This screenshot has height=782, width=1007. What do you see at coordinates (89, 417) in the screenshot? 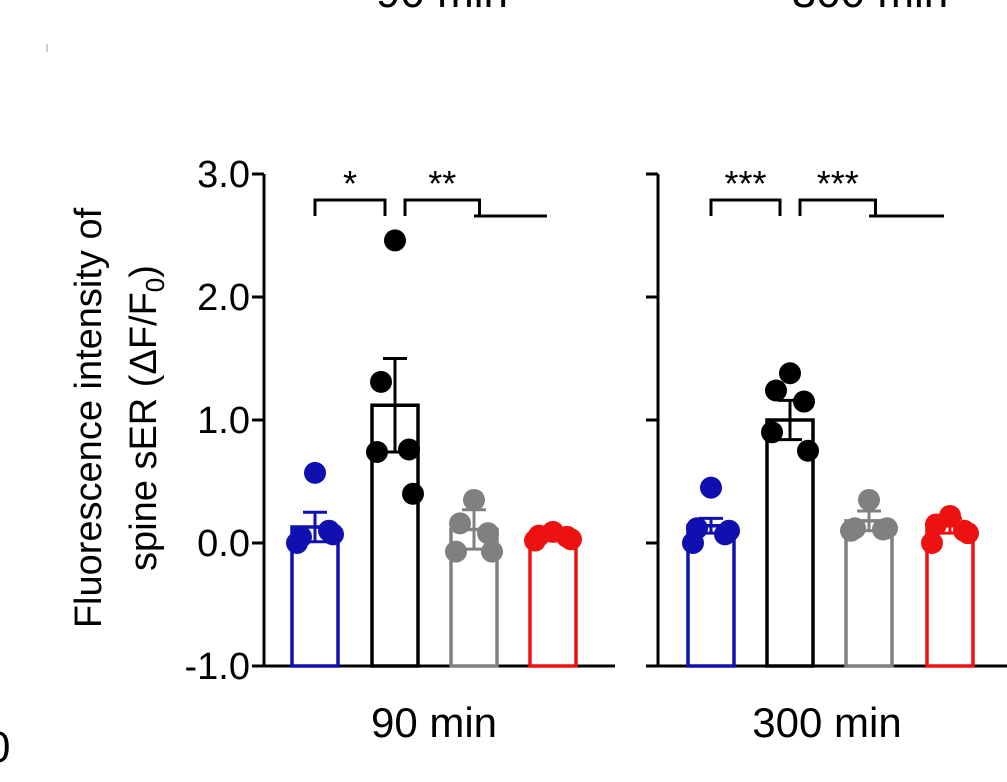
I see `y-axis-label-line1: Fluorescence intensity of` at bounding box center [89, 417].